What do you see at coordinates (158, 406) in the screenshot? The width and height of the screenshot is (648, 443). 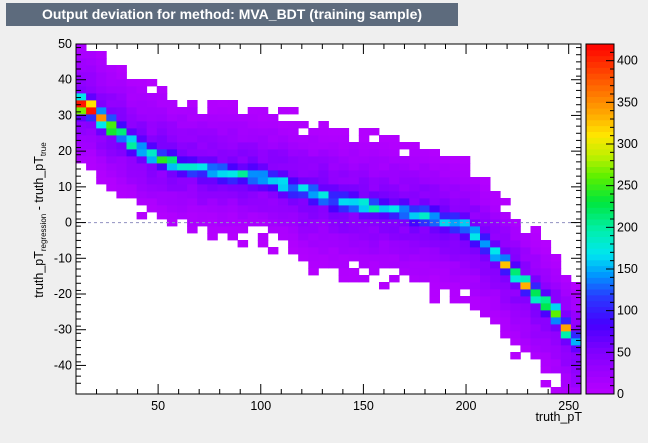 I see `x-tick-label: 50` at bounding box center [158, 406].